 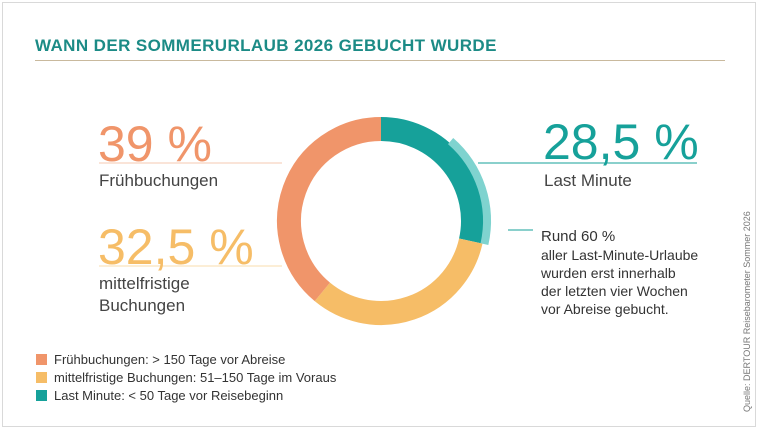 I want to click on chart-title: WANN DER SOMMERURLAUB 2026 GEBUCHT WURDE, so click(x=266, y=45).